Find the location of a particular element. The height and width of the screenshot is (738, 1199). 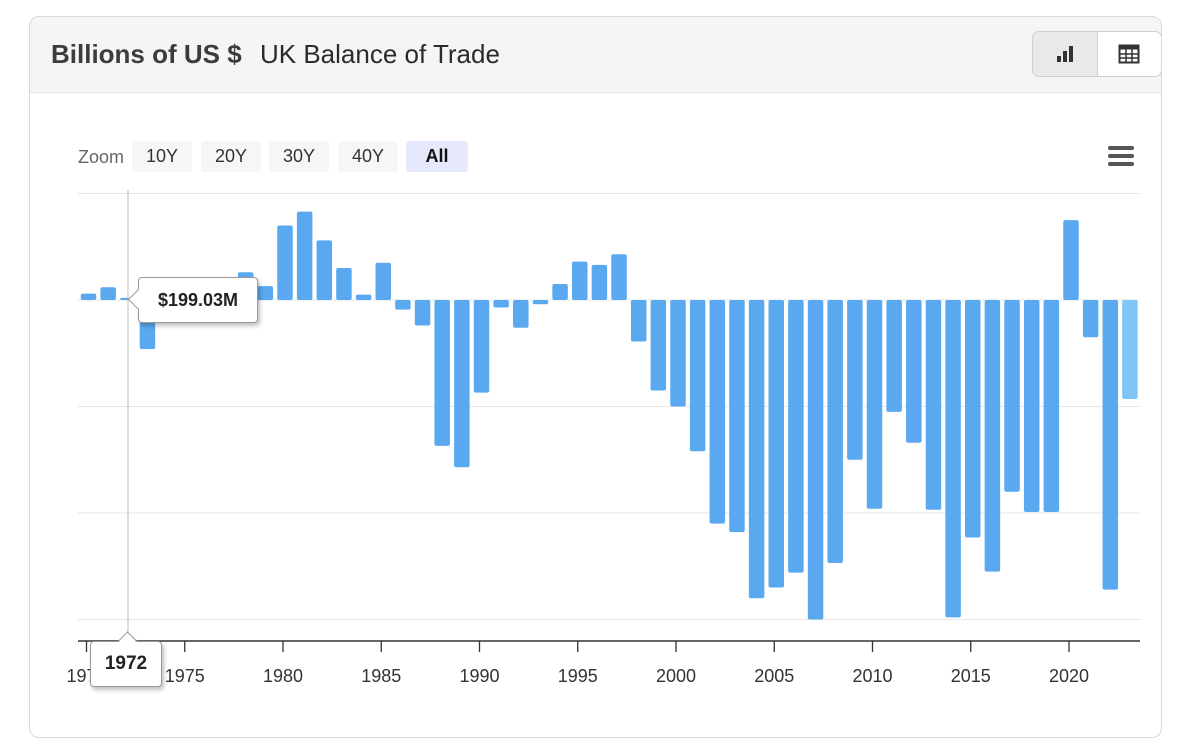

bar-2014 is located at coordinates (953, 459).